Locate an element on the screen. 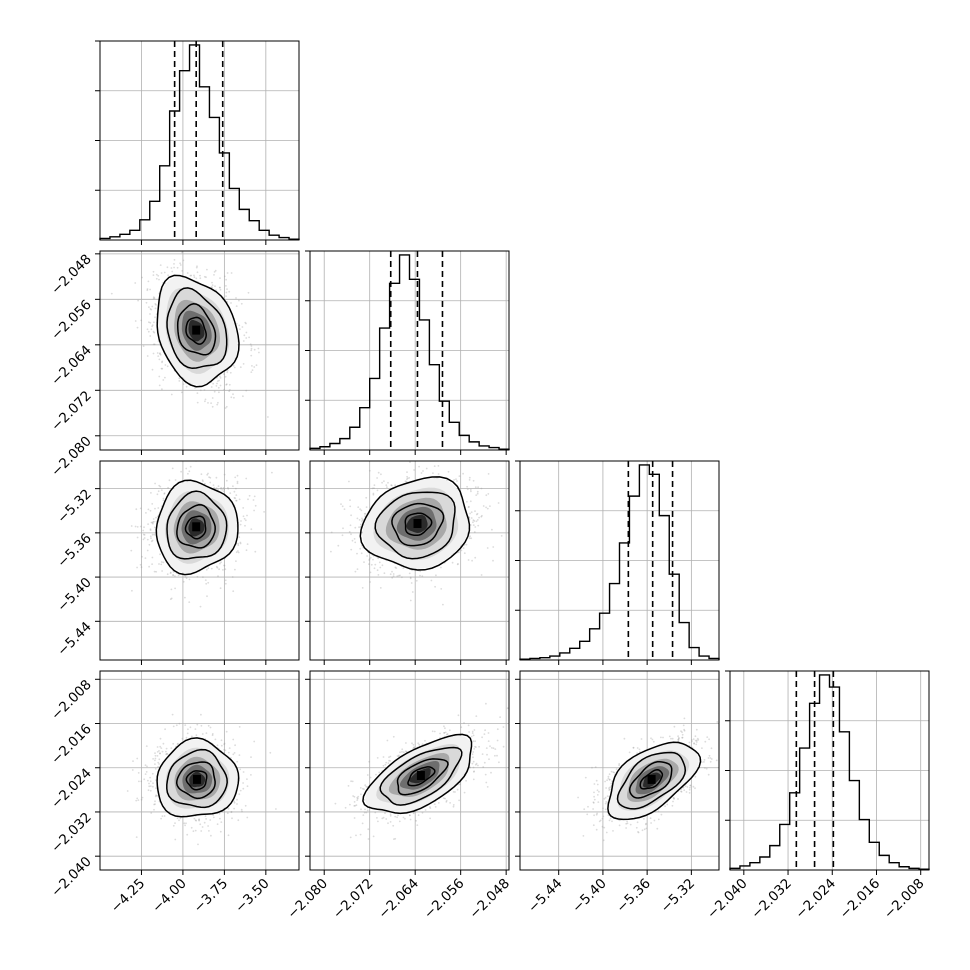  y-tick-label-1-2: −2.064 is located at coordinates (71, 365).